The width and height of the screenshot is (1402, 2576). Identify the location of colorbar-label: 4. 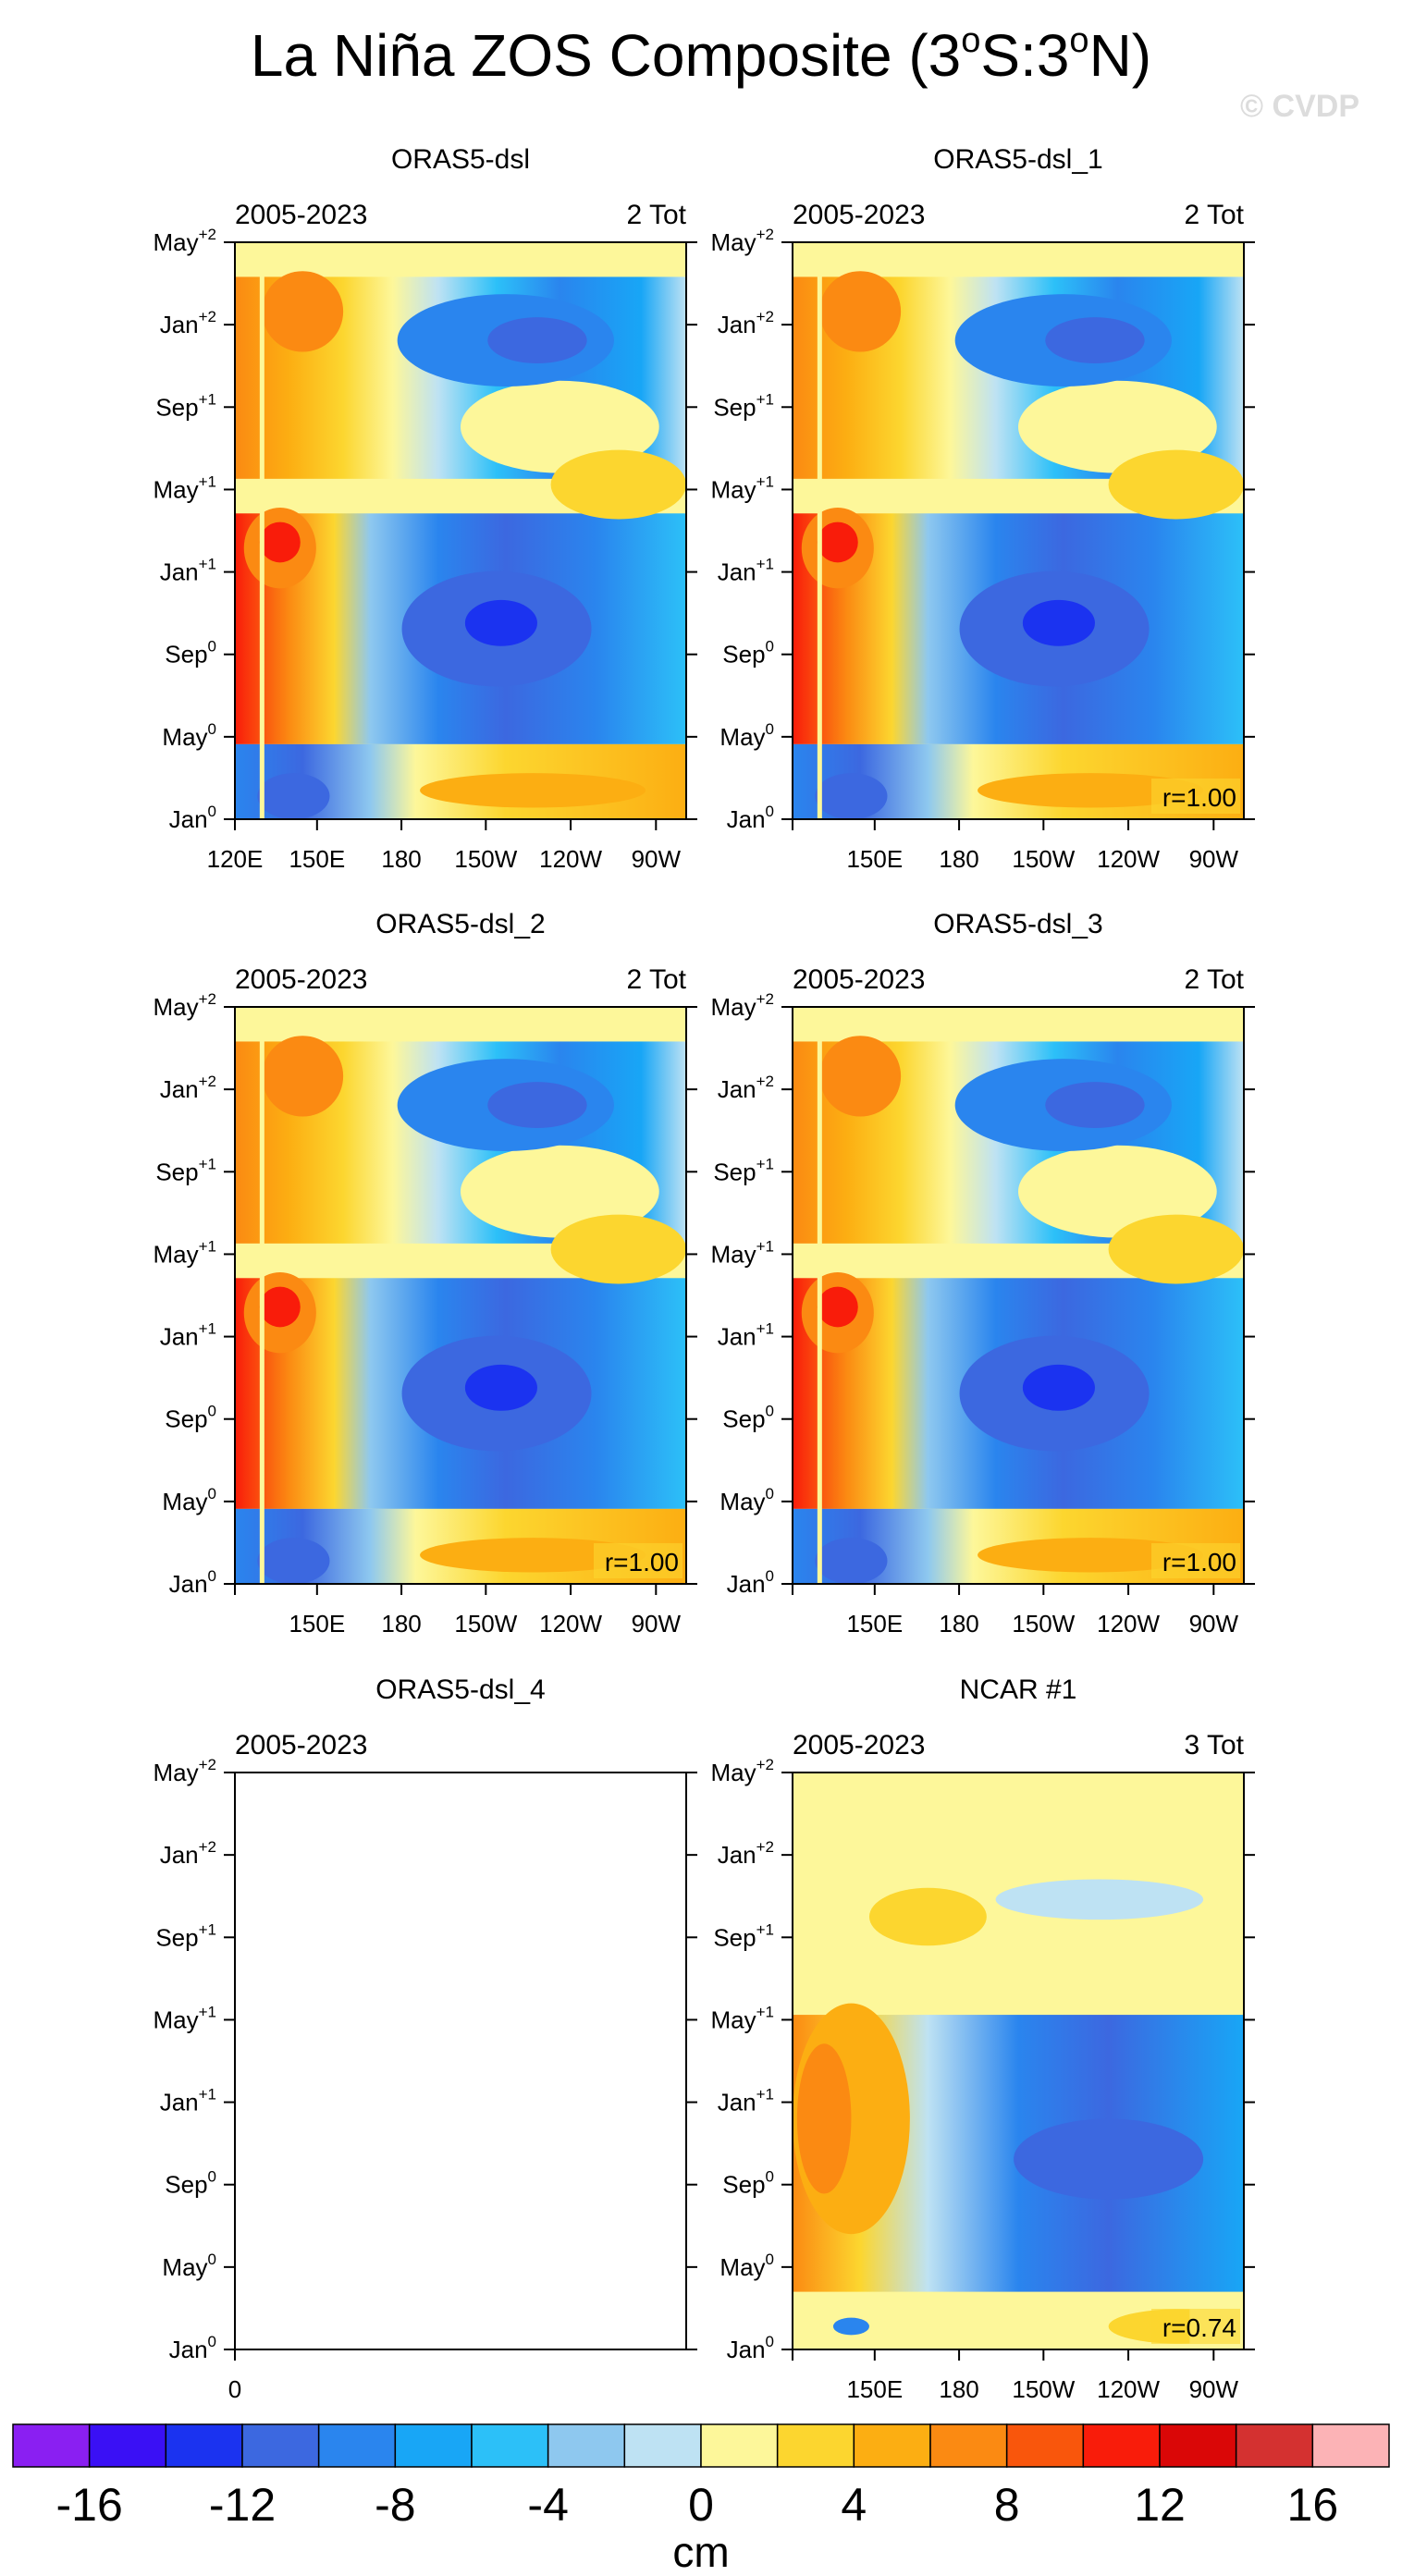
(854, 2505).